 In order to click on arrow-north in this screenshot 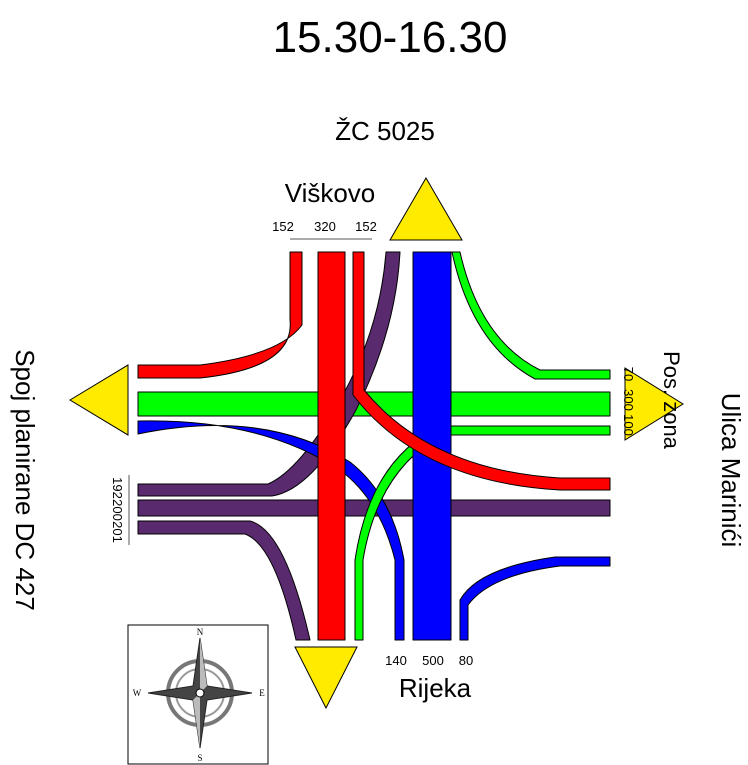, I will do `click(426, 209)`.